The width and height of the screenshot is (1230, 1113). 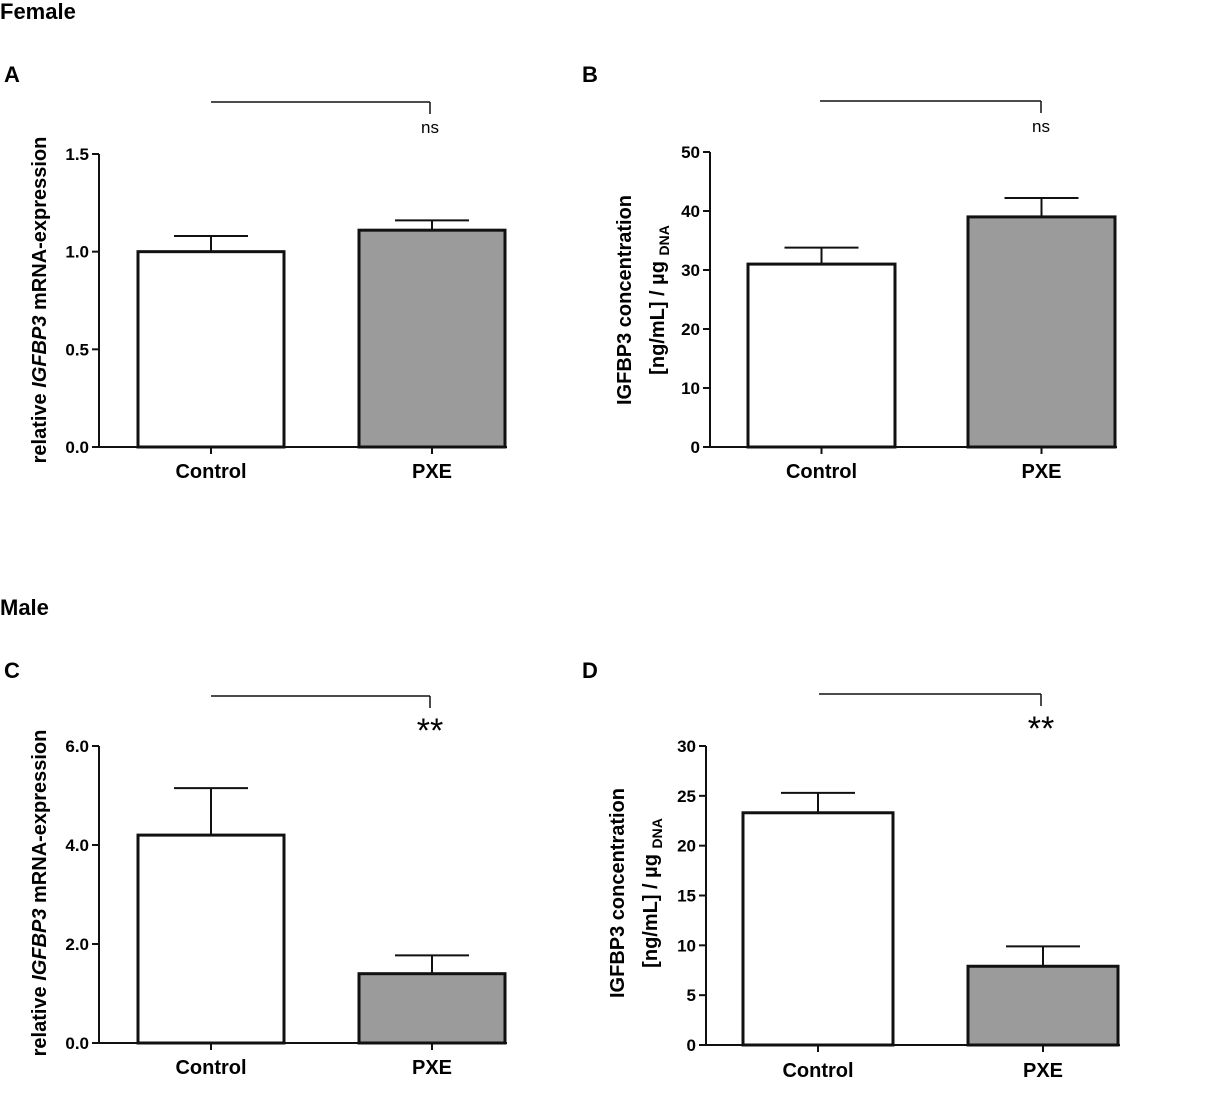 What do you see at coordinates (77, 944) in the screenshot?
I see `y-tick-label: 2.0` at bounding box center [77, 944].